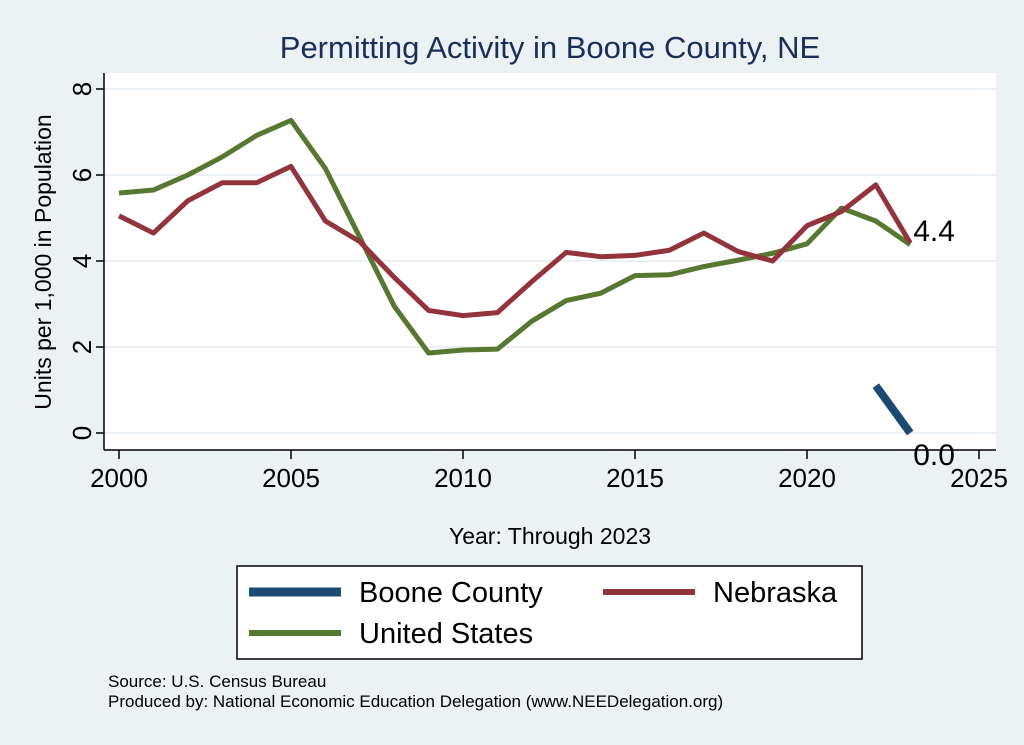  Describe the element at coordinates (934, 343) in the screenshot. I see `end-labels: 0.0 4.4` at that location.